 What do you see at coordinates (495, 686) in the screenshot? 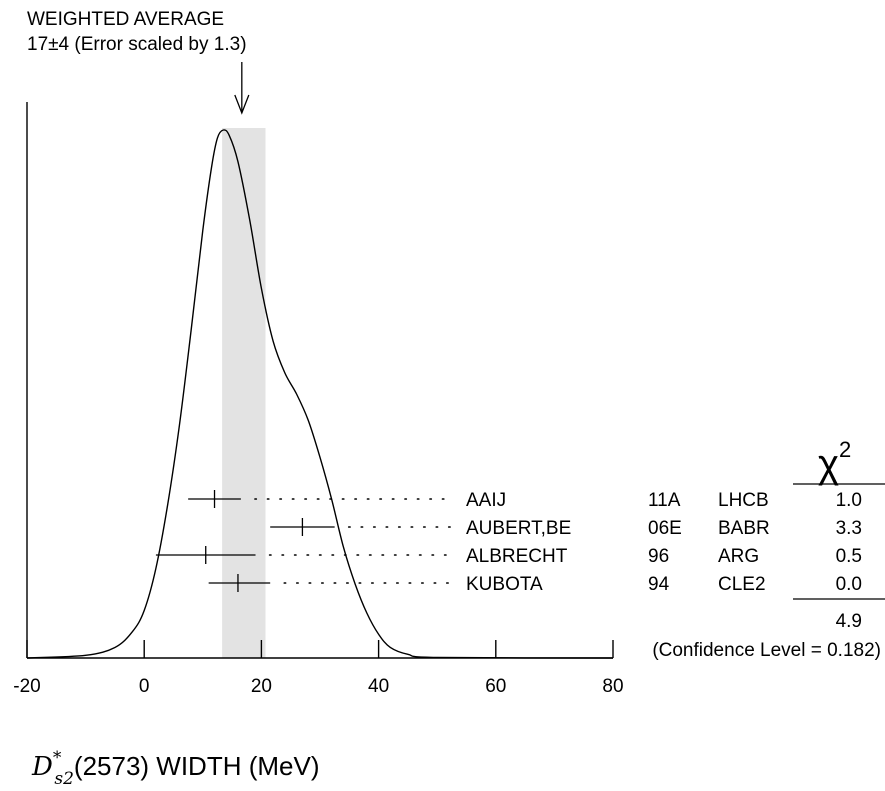
I see `x-tick-label: 60` at bounding box center [495, 686].